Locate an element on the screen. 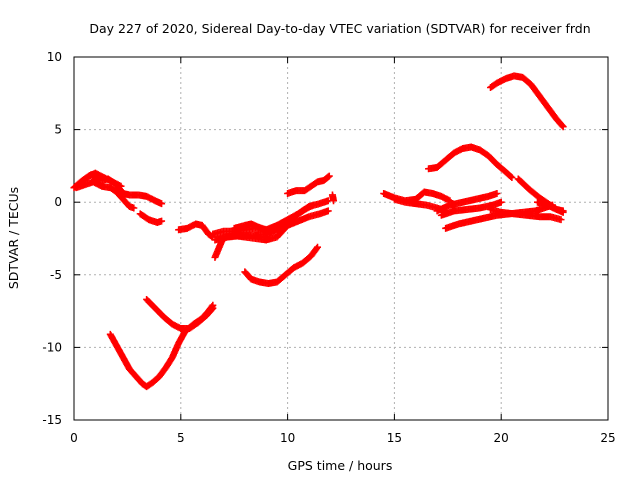 The image size is (640, 480). series-arc-n is located at coordinates (180, 314).